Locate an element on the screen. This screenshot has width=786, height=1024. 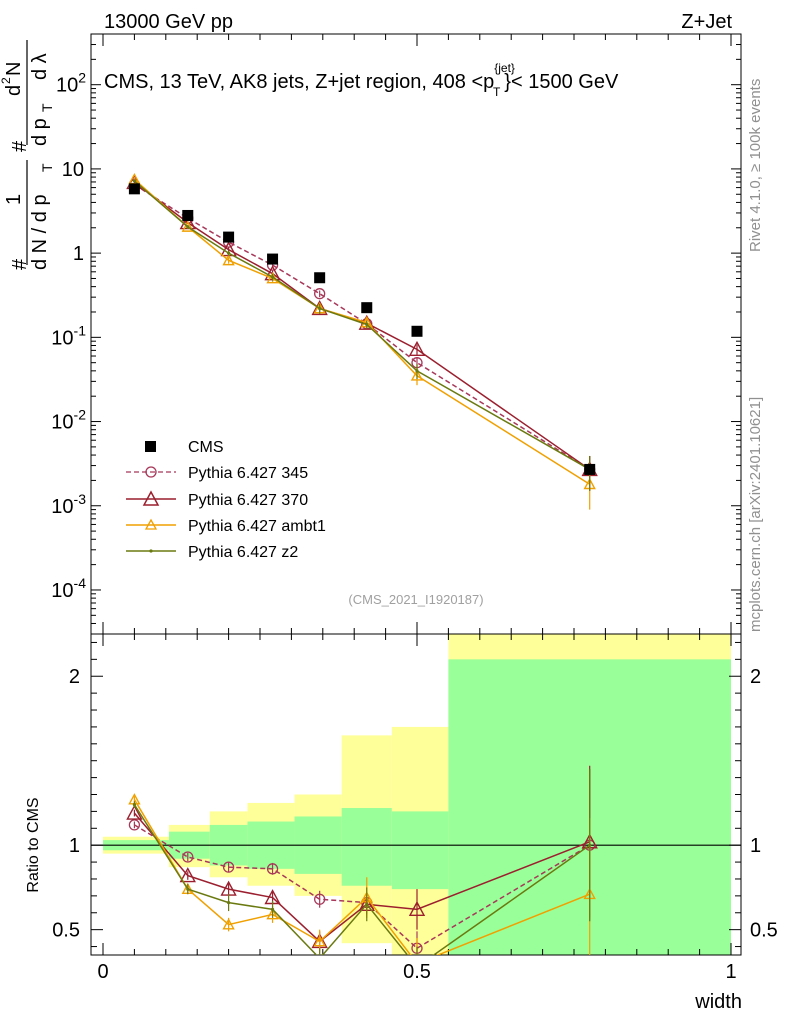
x-tick-label: 0.5 is located at coordinates (417, 972).